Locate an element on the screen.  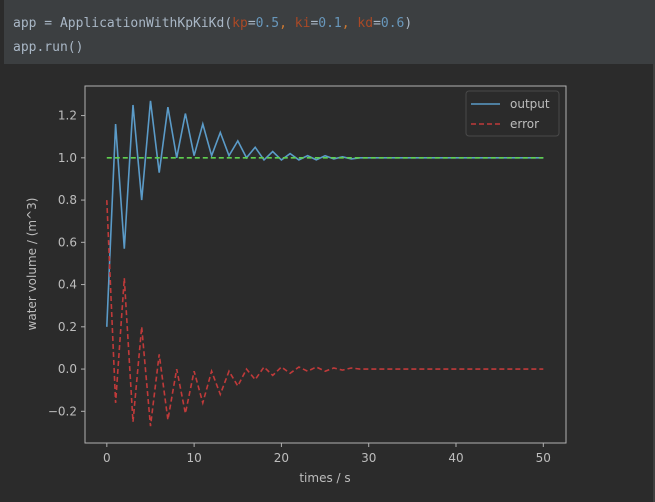
scrollbar-edge is located at coordinates (654, 283).